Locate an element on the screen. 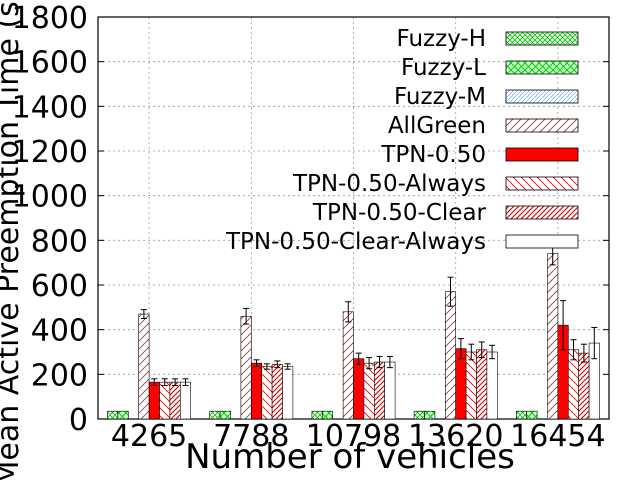  y-tick-label: 400 is located at coordinates (59, 331).